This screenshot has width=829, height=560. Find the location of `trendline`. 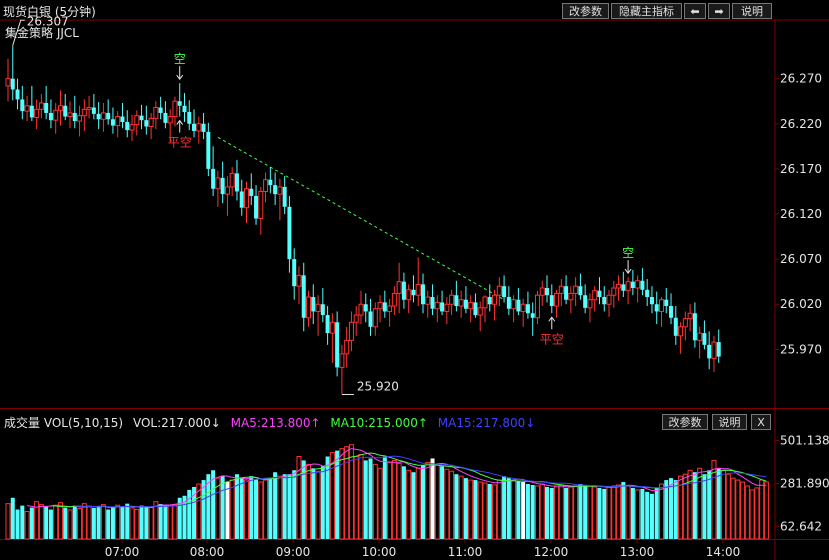

trendline is located at coordinates (361, 218).